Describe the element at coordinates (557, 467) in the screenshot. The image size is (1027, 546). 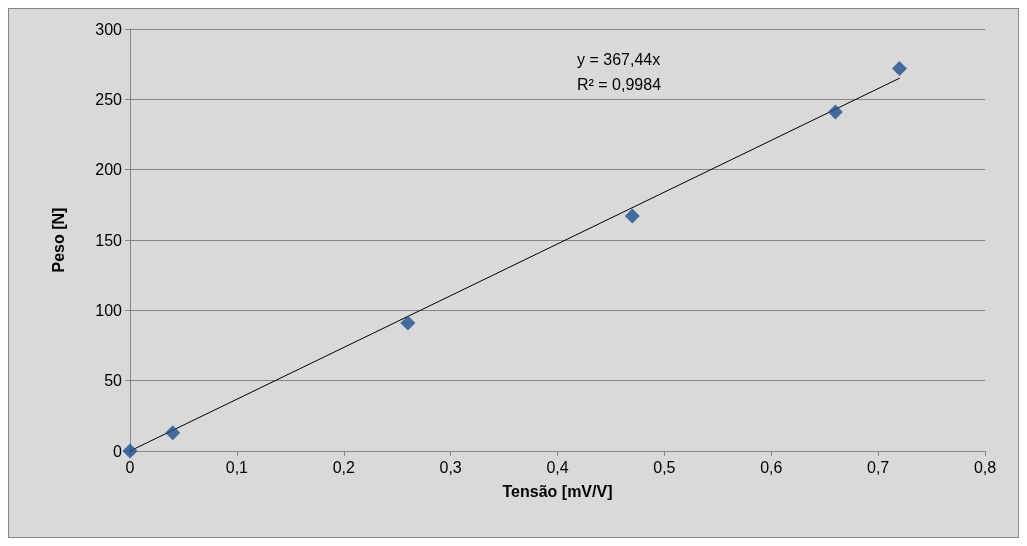
I see `x-tick-label: 0,4` at that location.